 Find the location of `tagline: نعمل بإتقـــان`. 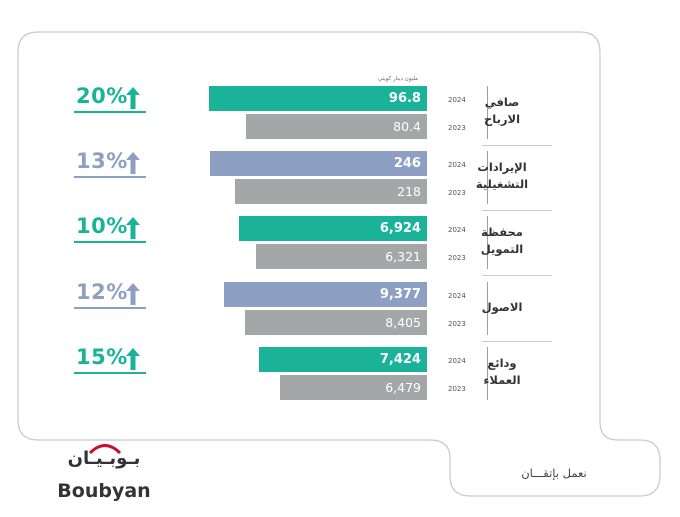

tagline: نعمل بإتقـــان is located at coordinates (554, 473).